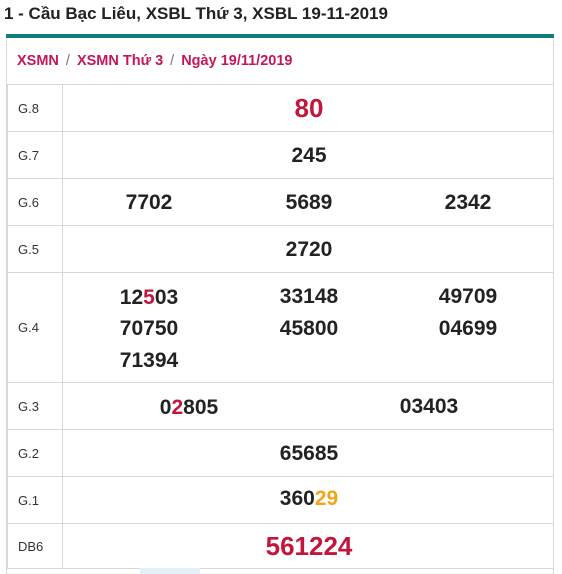 The image size is (562, 574). What do you see at coordinates (149, 328) in the screenshot?
I see `prize-number: 70750` at bounding box center [149, 328].